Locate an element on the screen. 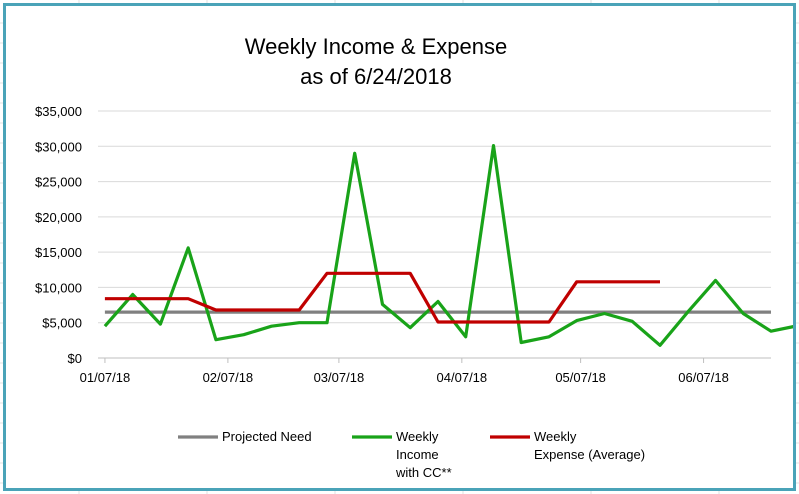  y-tick-label: $5,000 is located at coordinates (62, 323).